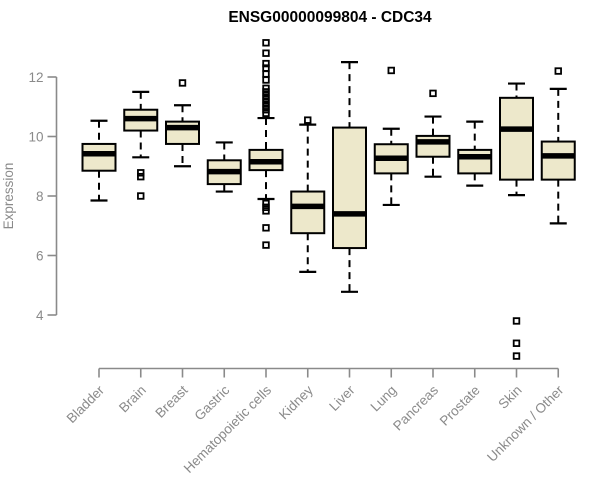 The height and width of the screenshot is (500, 600). What do you see at coordinates (40, 196) in the screenshot?
I see `y-tick-label: 8` at bounding box center [40, 196].